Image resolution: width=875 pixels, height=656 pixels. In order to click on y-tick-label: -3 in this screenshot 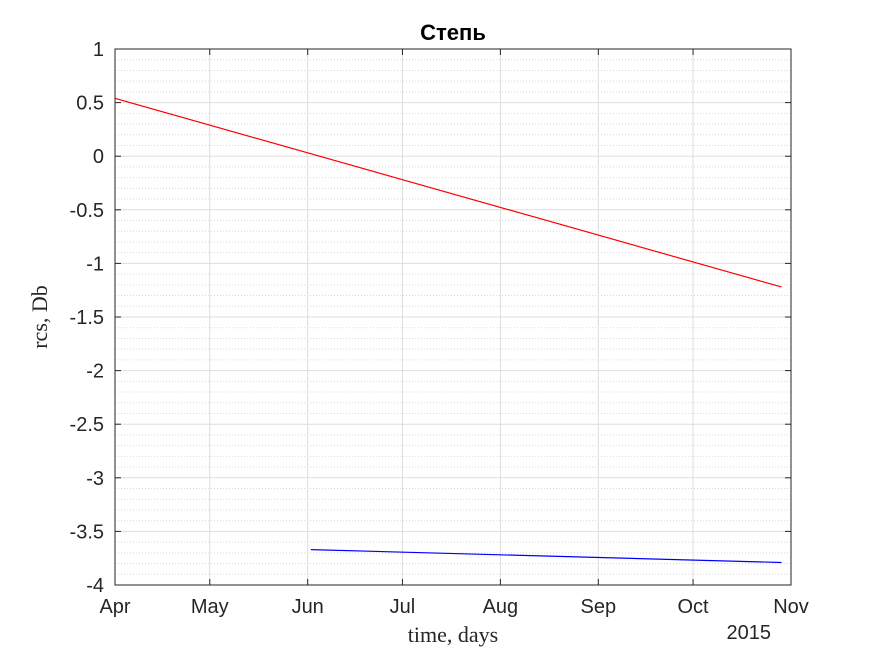, I will do `click(95, 479)`.